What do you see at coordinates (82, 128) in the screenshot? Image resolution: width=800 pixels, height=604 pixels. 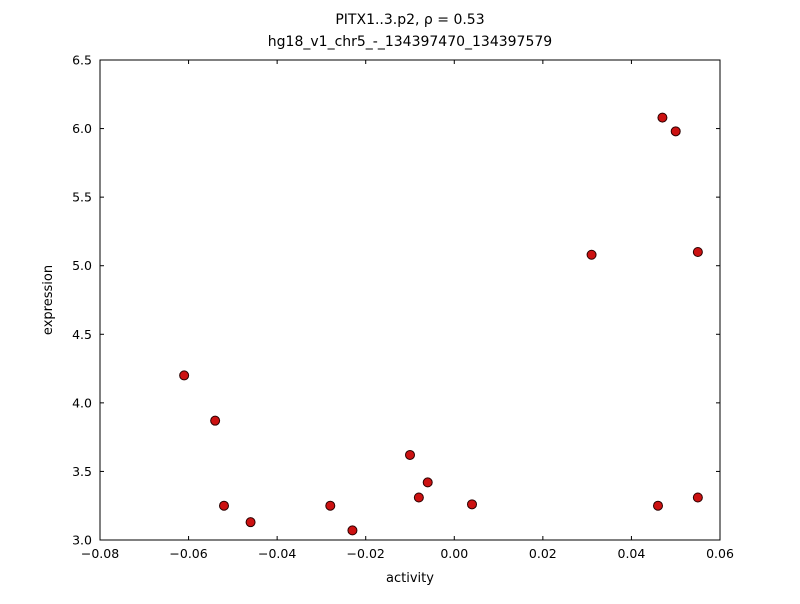 I see `y-tick-label: 6.0` at bounding box center [82, 128].